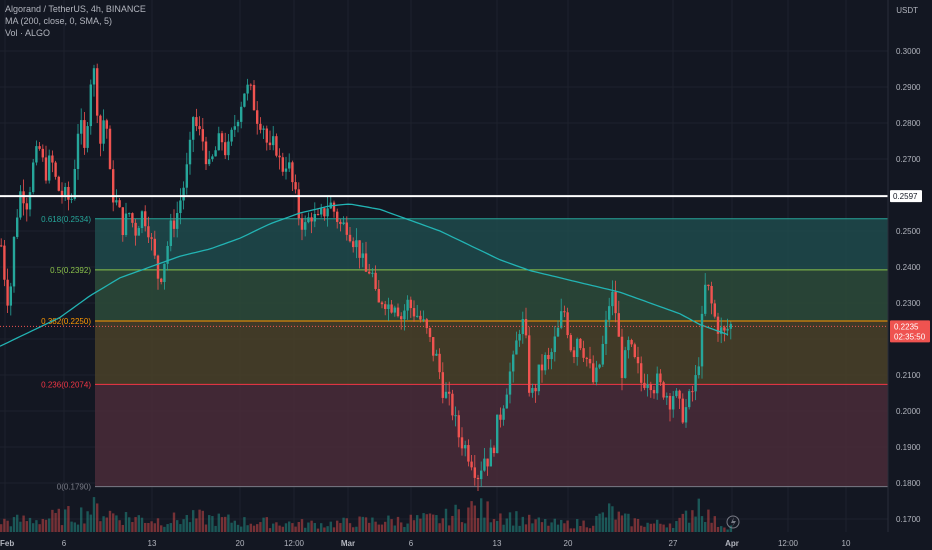  What do you see at coordinates (294, 543) in the screenshot?
I see `time-tick-label: 12:00` at bounding box center [294, 543].